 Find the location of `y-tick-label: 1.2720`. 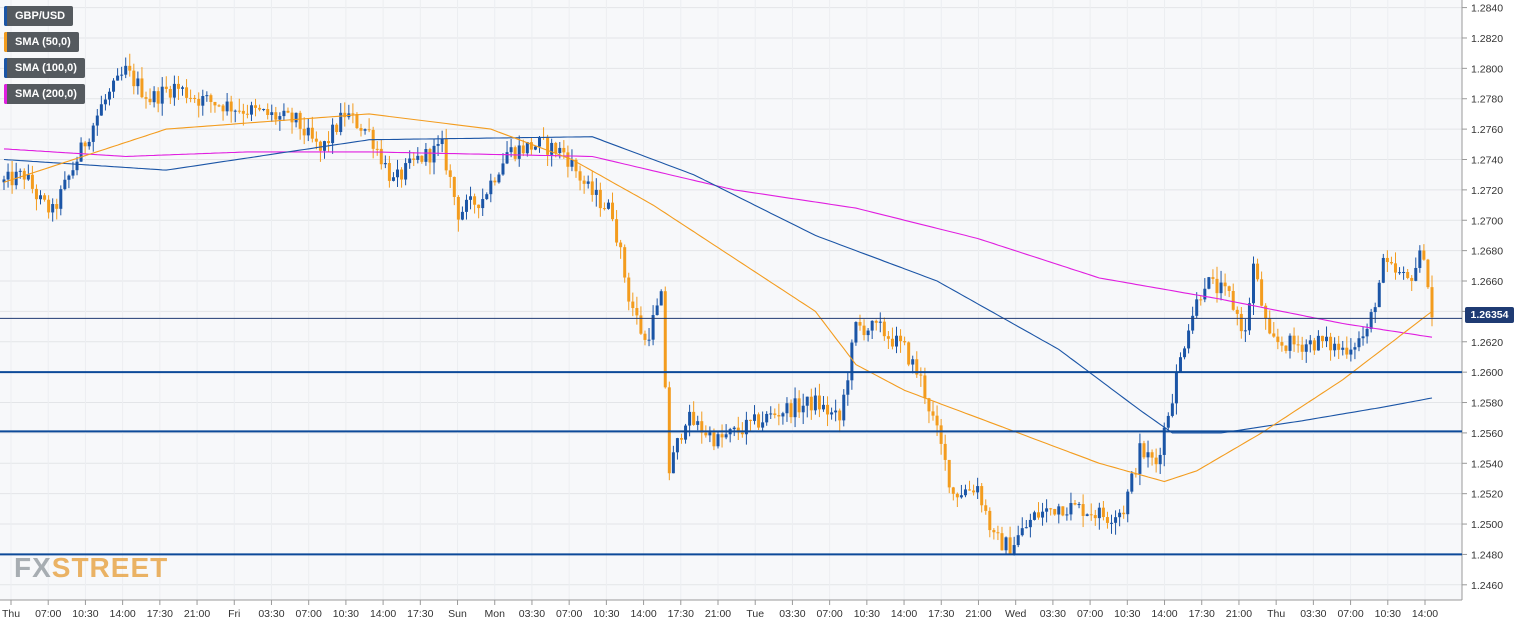

y-tick-label: 1.2720 is located at coordinates (1487, 191).